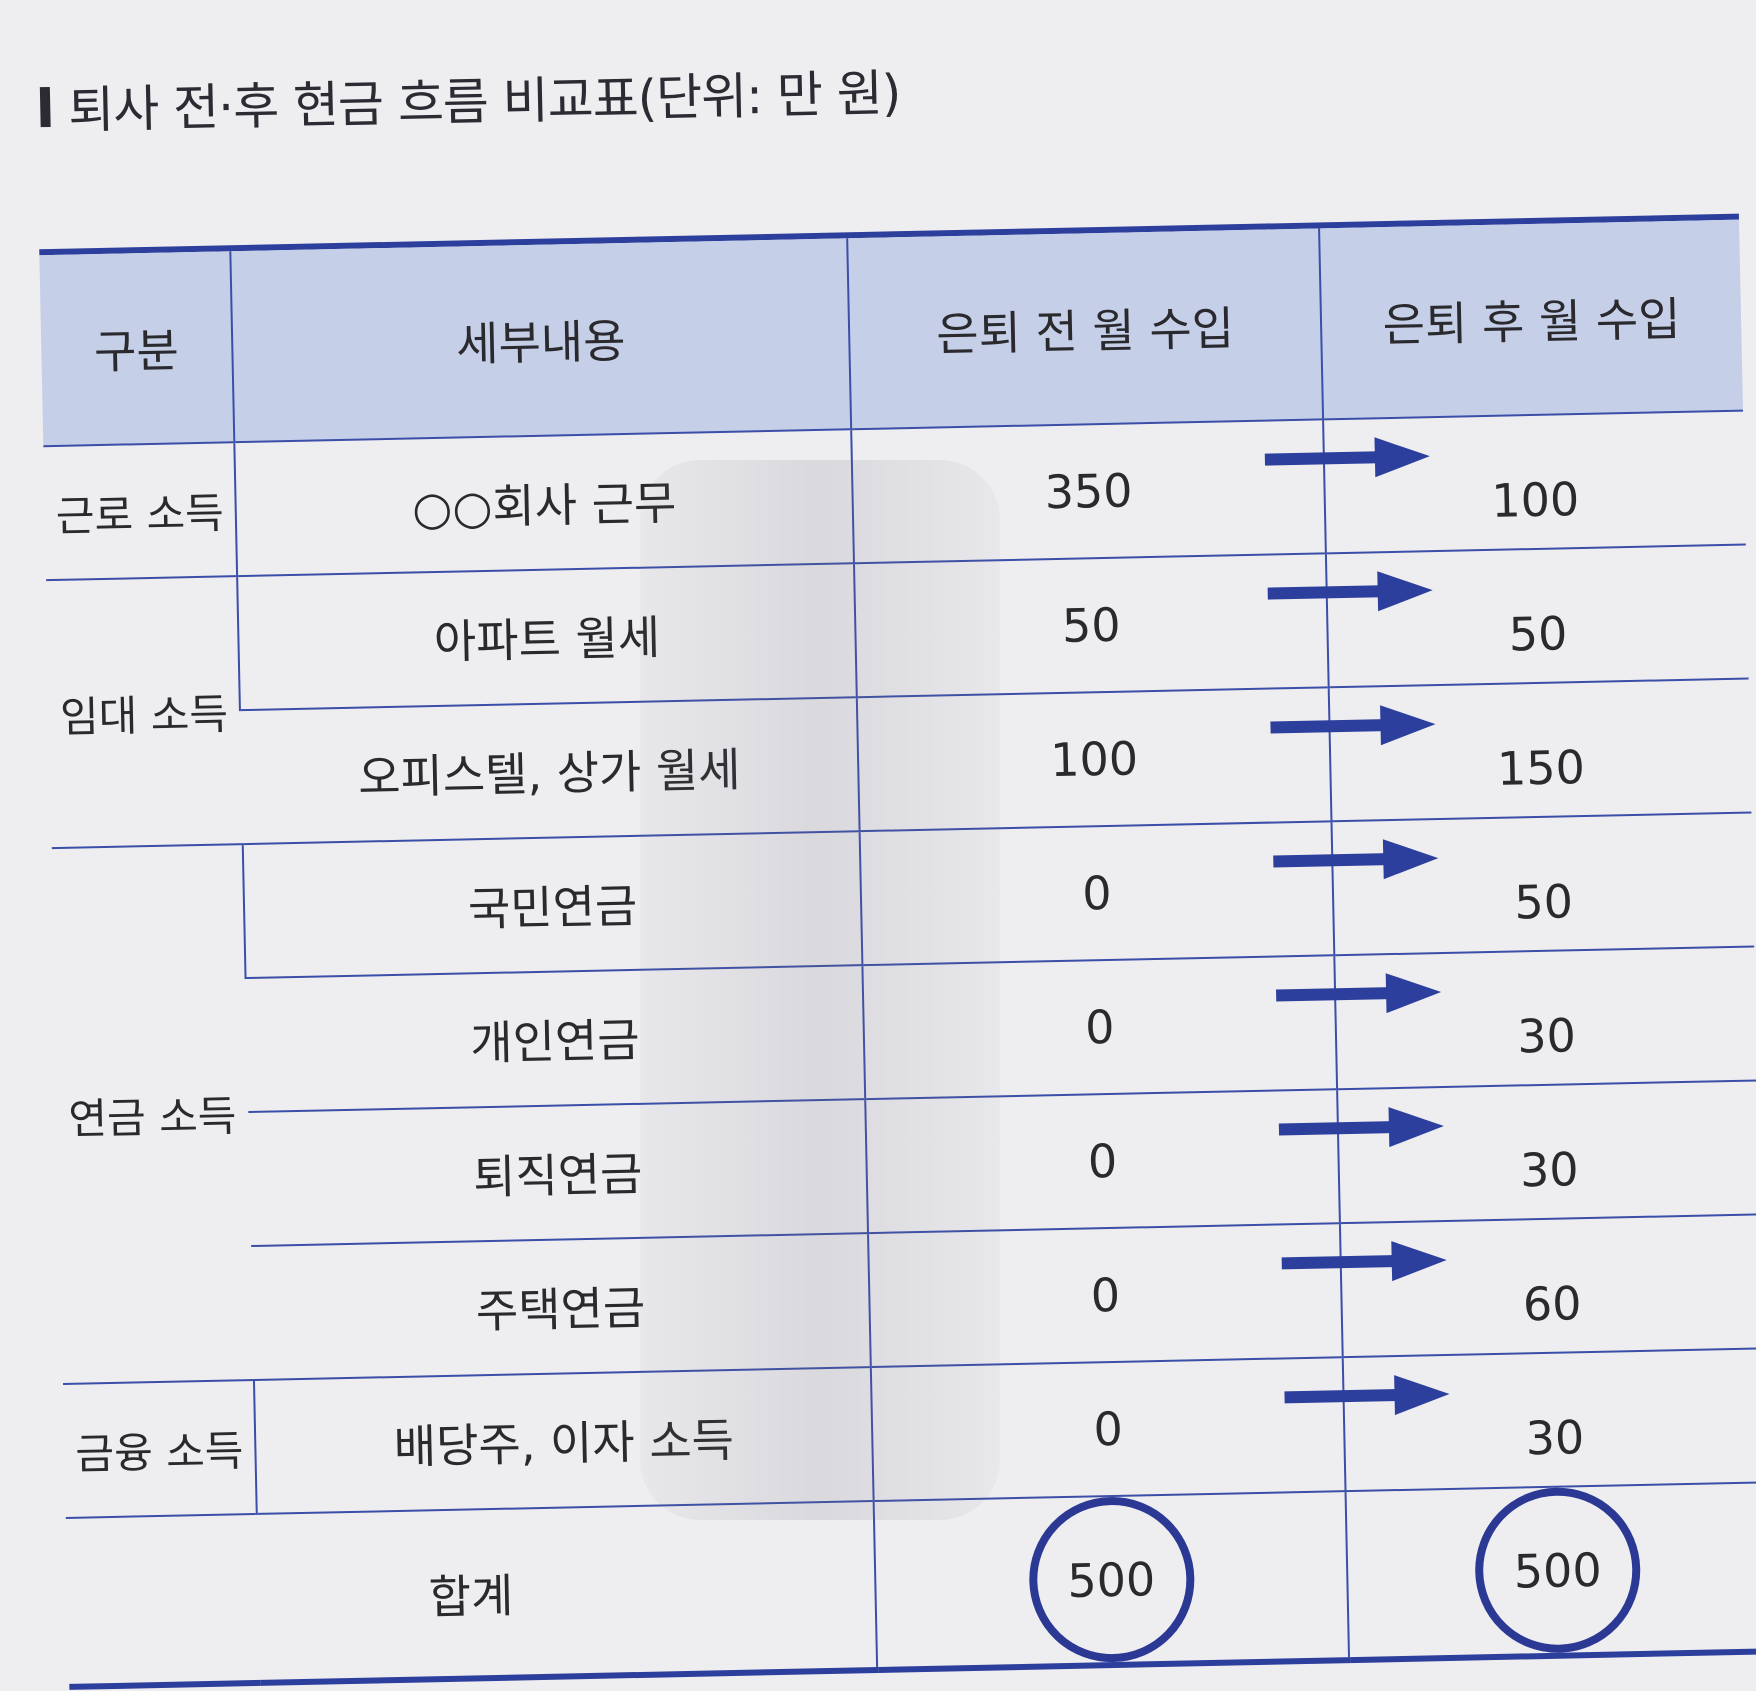 The height and width of the screenshot is (1691, 1756). I want to click on table-title: 퇴사 전·후 현금 흐름 비교표(단위: 만 원), so click(470, 98).